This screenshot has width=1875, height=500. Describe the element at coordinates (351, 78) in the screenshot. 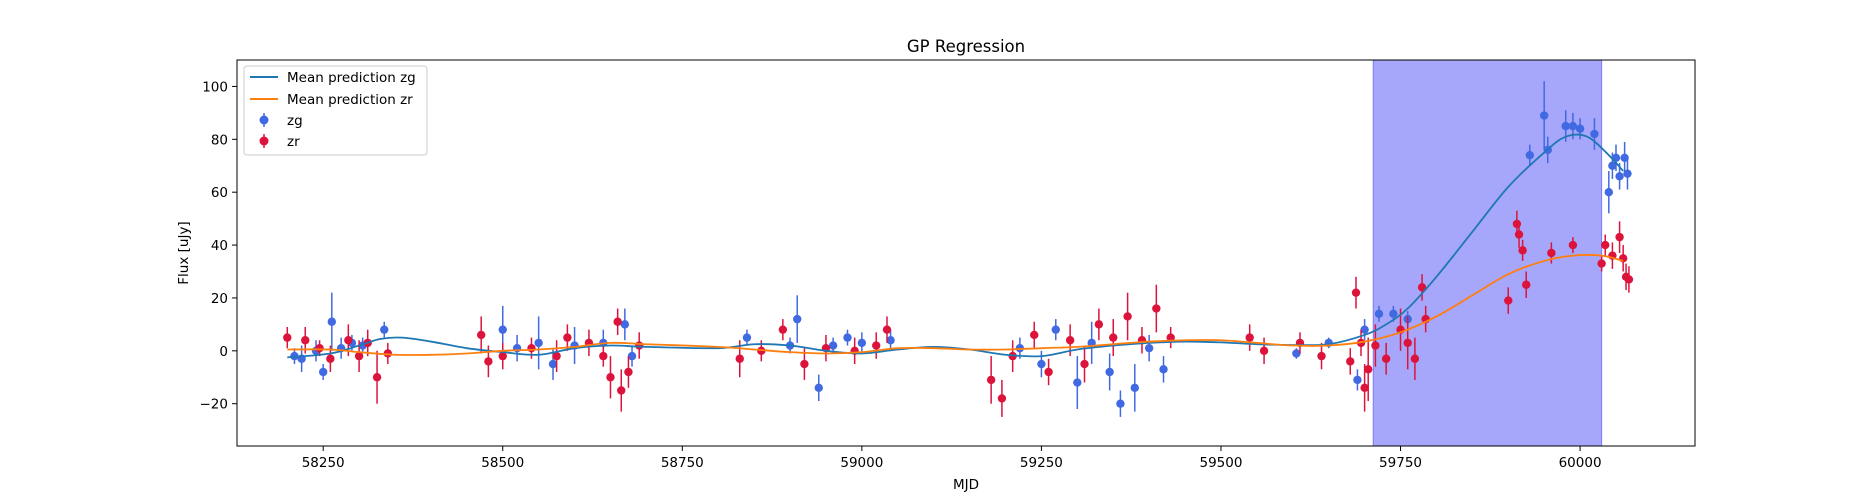

I see `legend-label-mean-zg: Mean prediction zg` at that location.